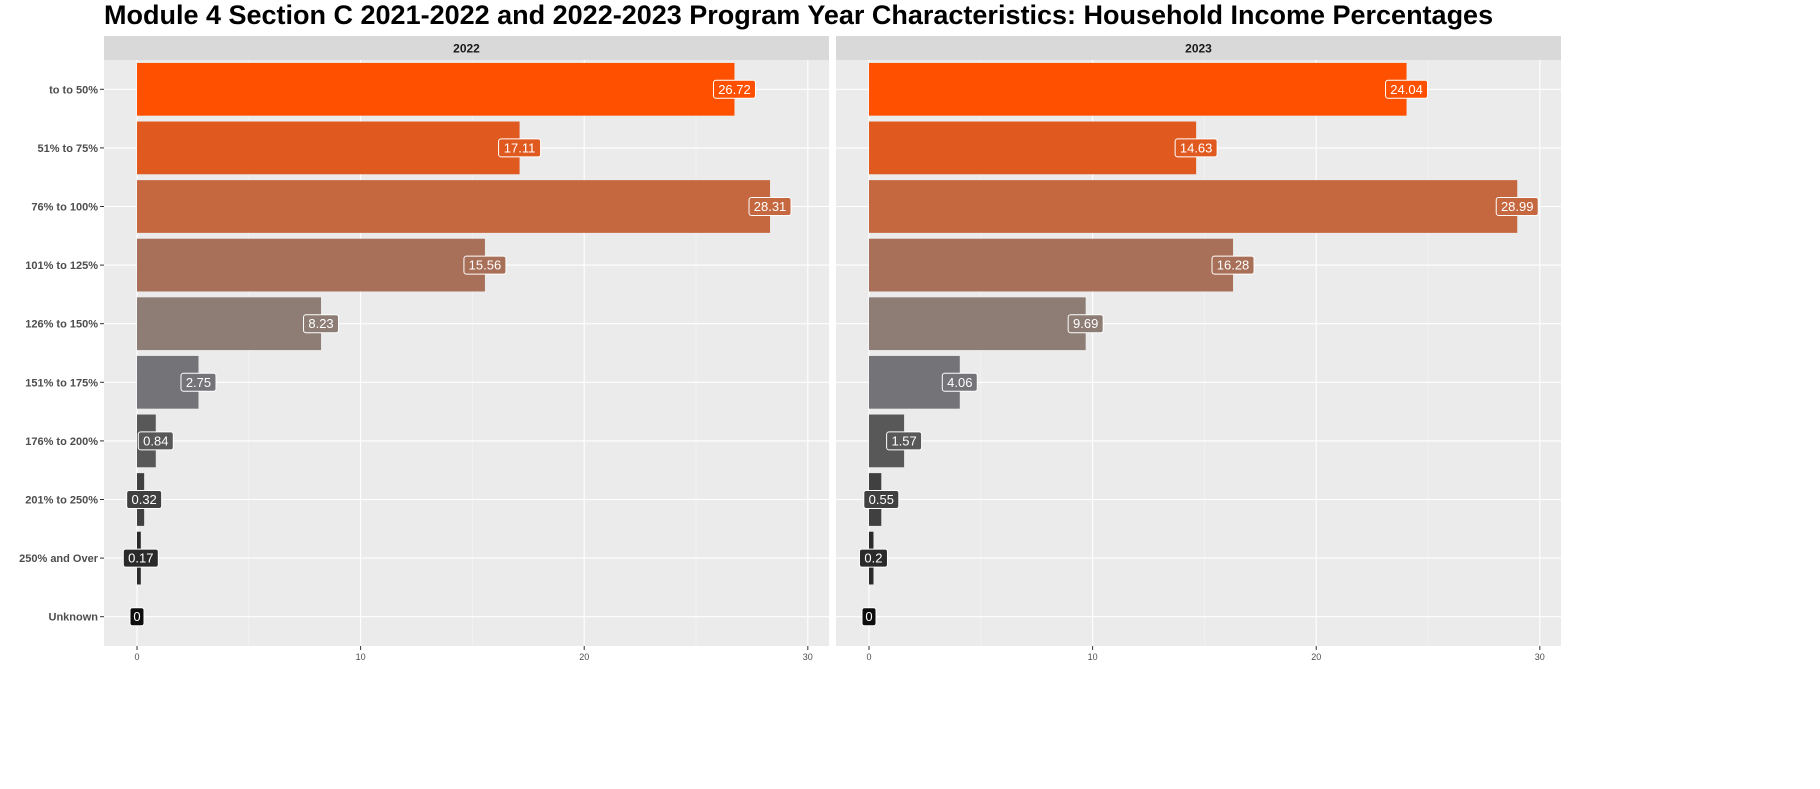 Image resolution: width=1820 pixels, height=789 pixels. I want to click on data-label: 16.28, so click(1233, 265).